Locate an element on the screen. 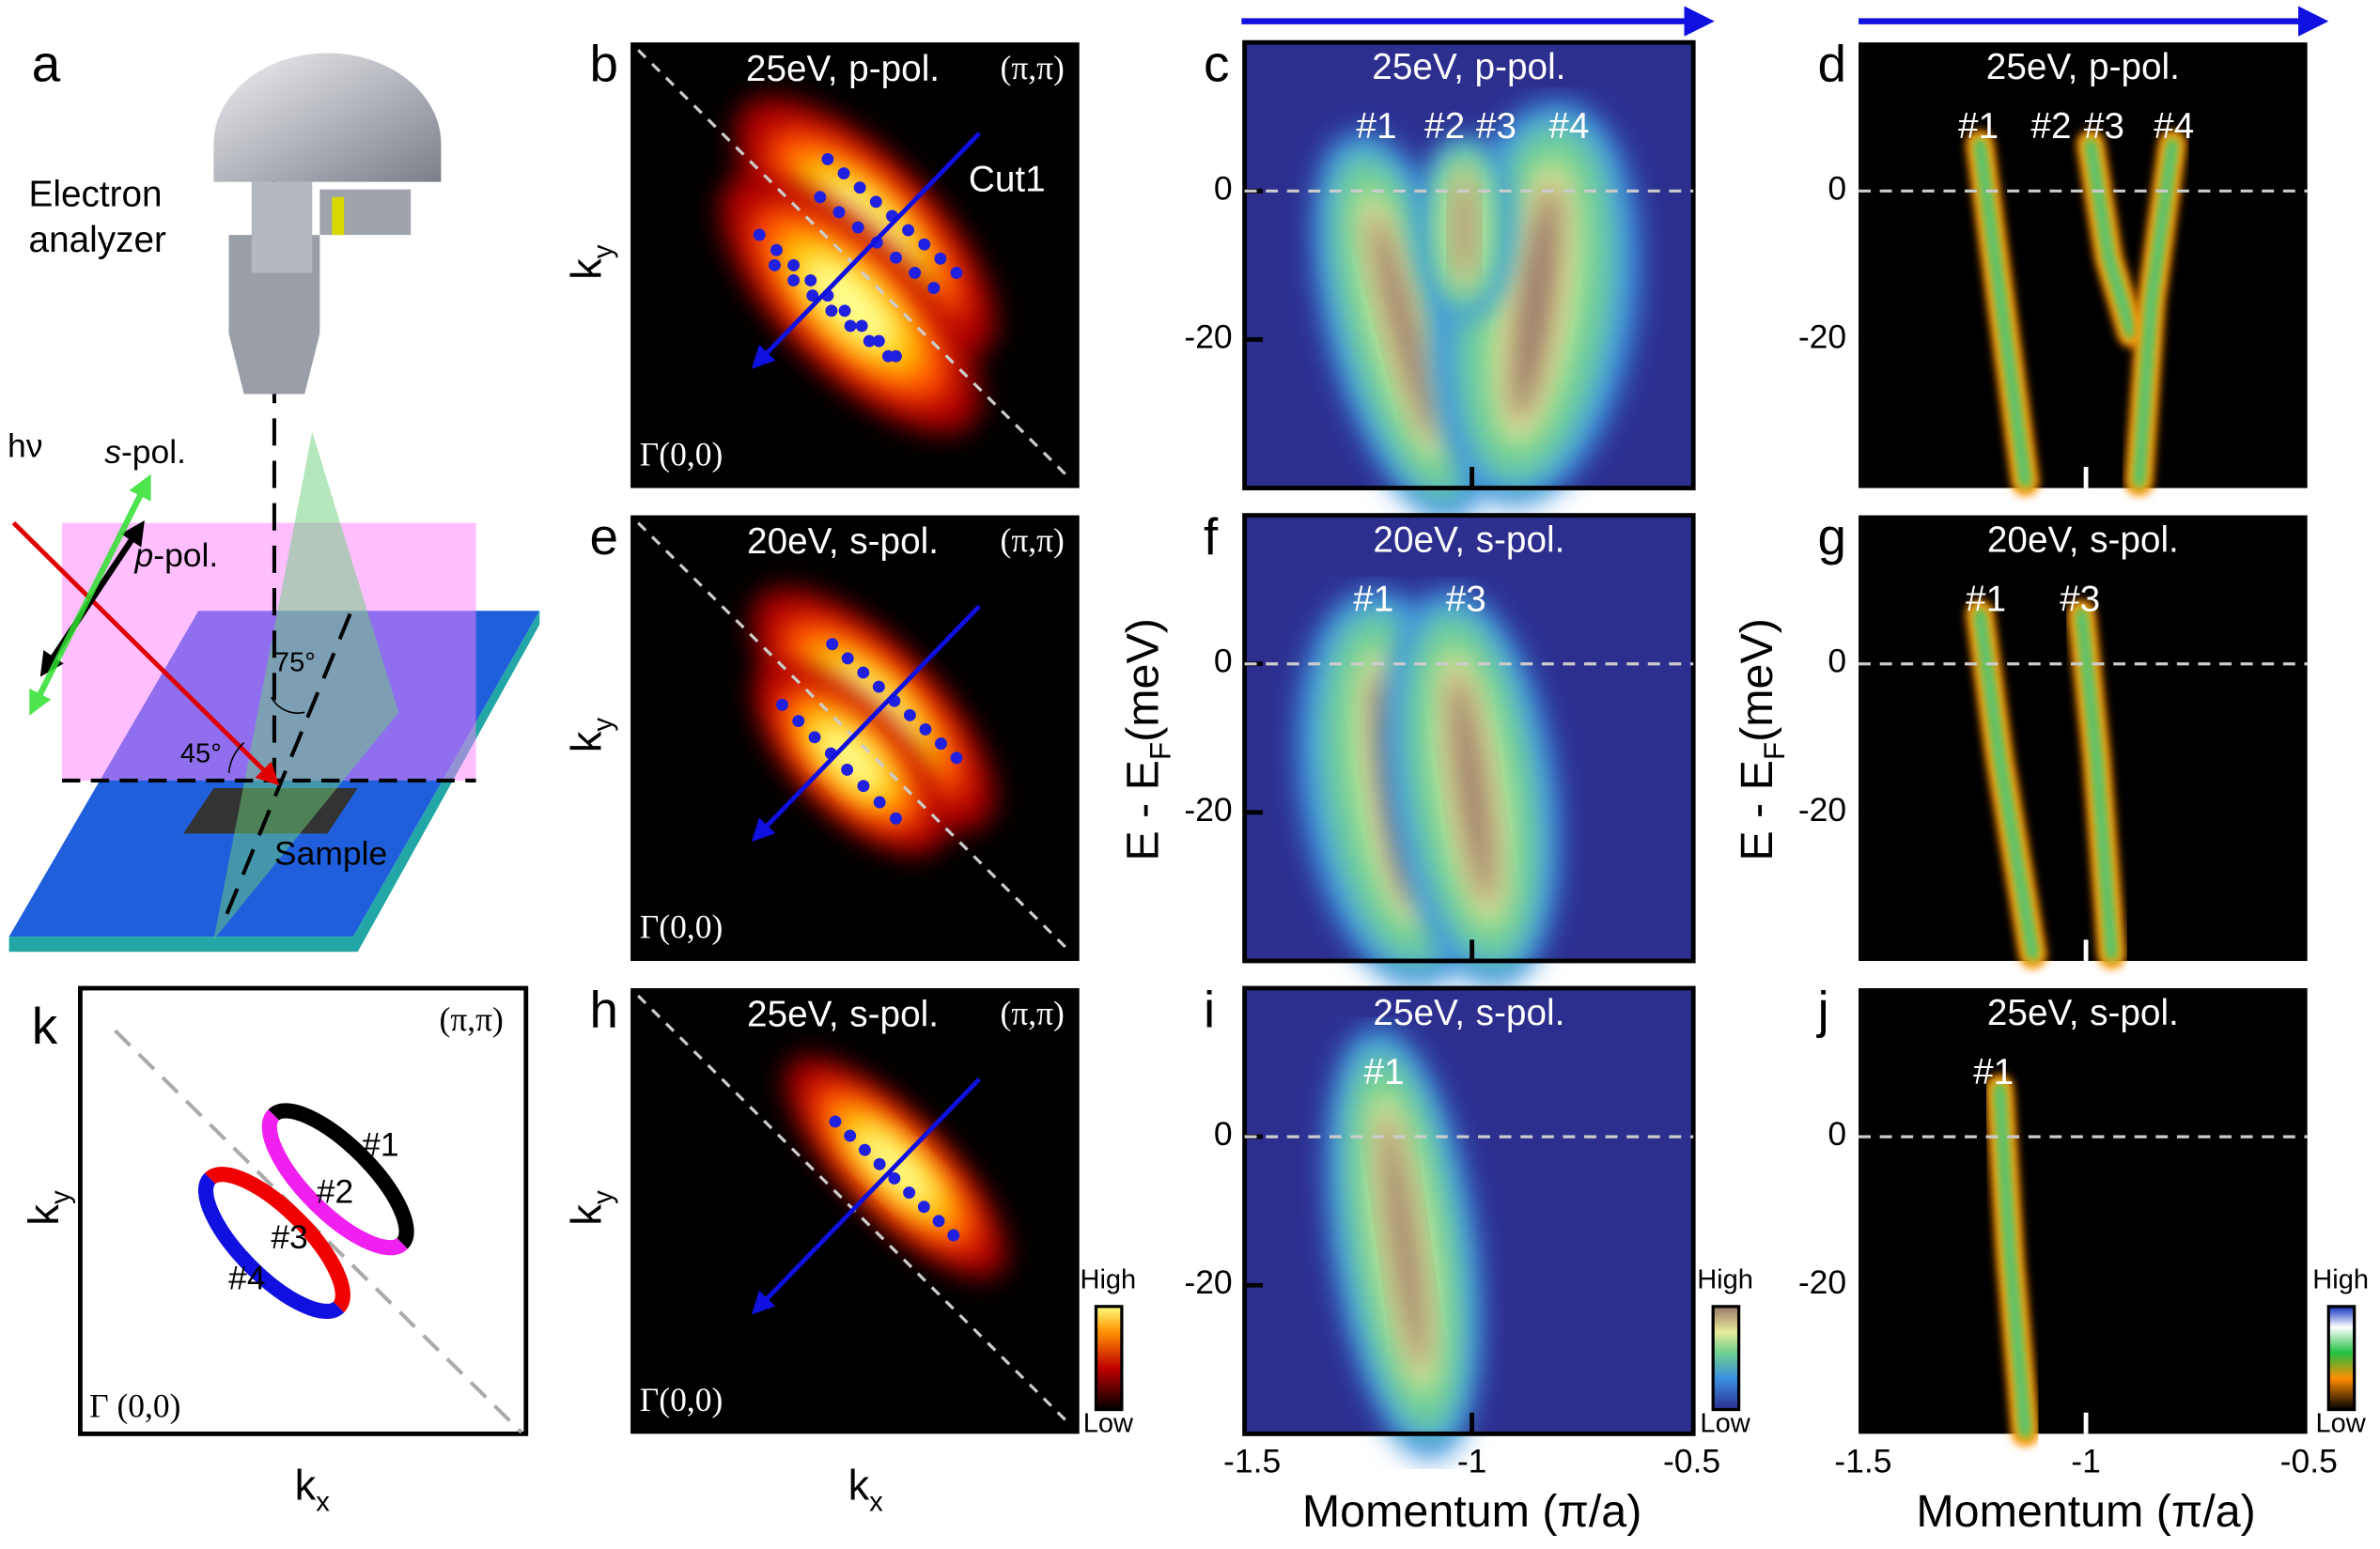 The width and height of the screenshot is (2380, 1549). analyzer-label: analyzer is located at coordinates (97, 240).